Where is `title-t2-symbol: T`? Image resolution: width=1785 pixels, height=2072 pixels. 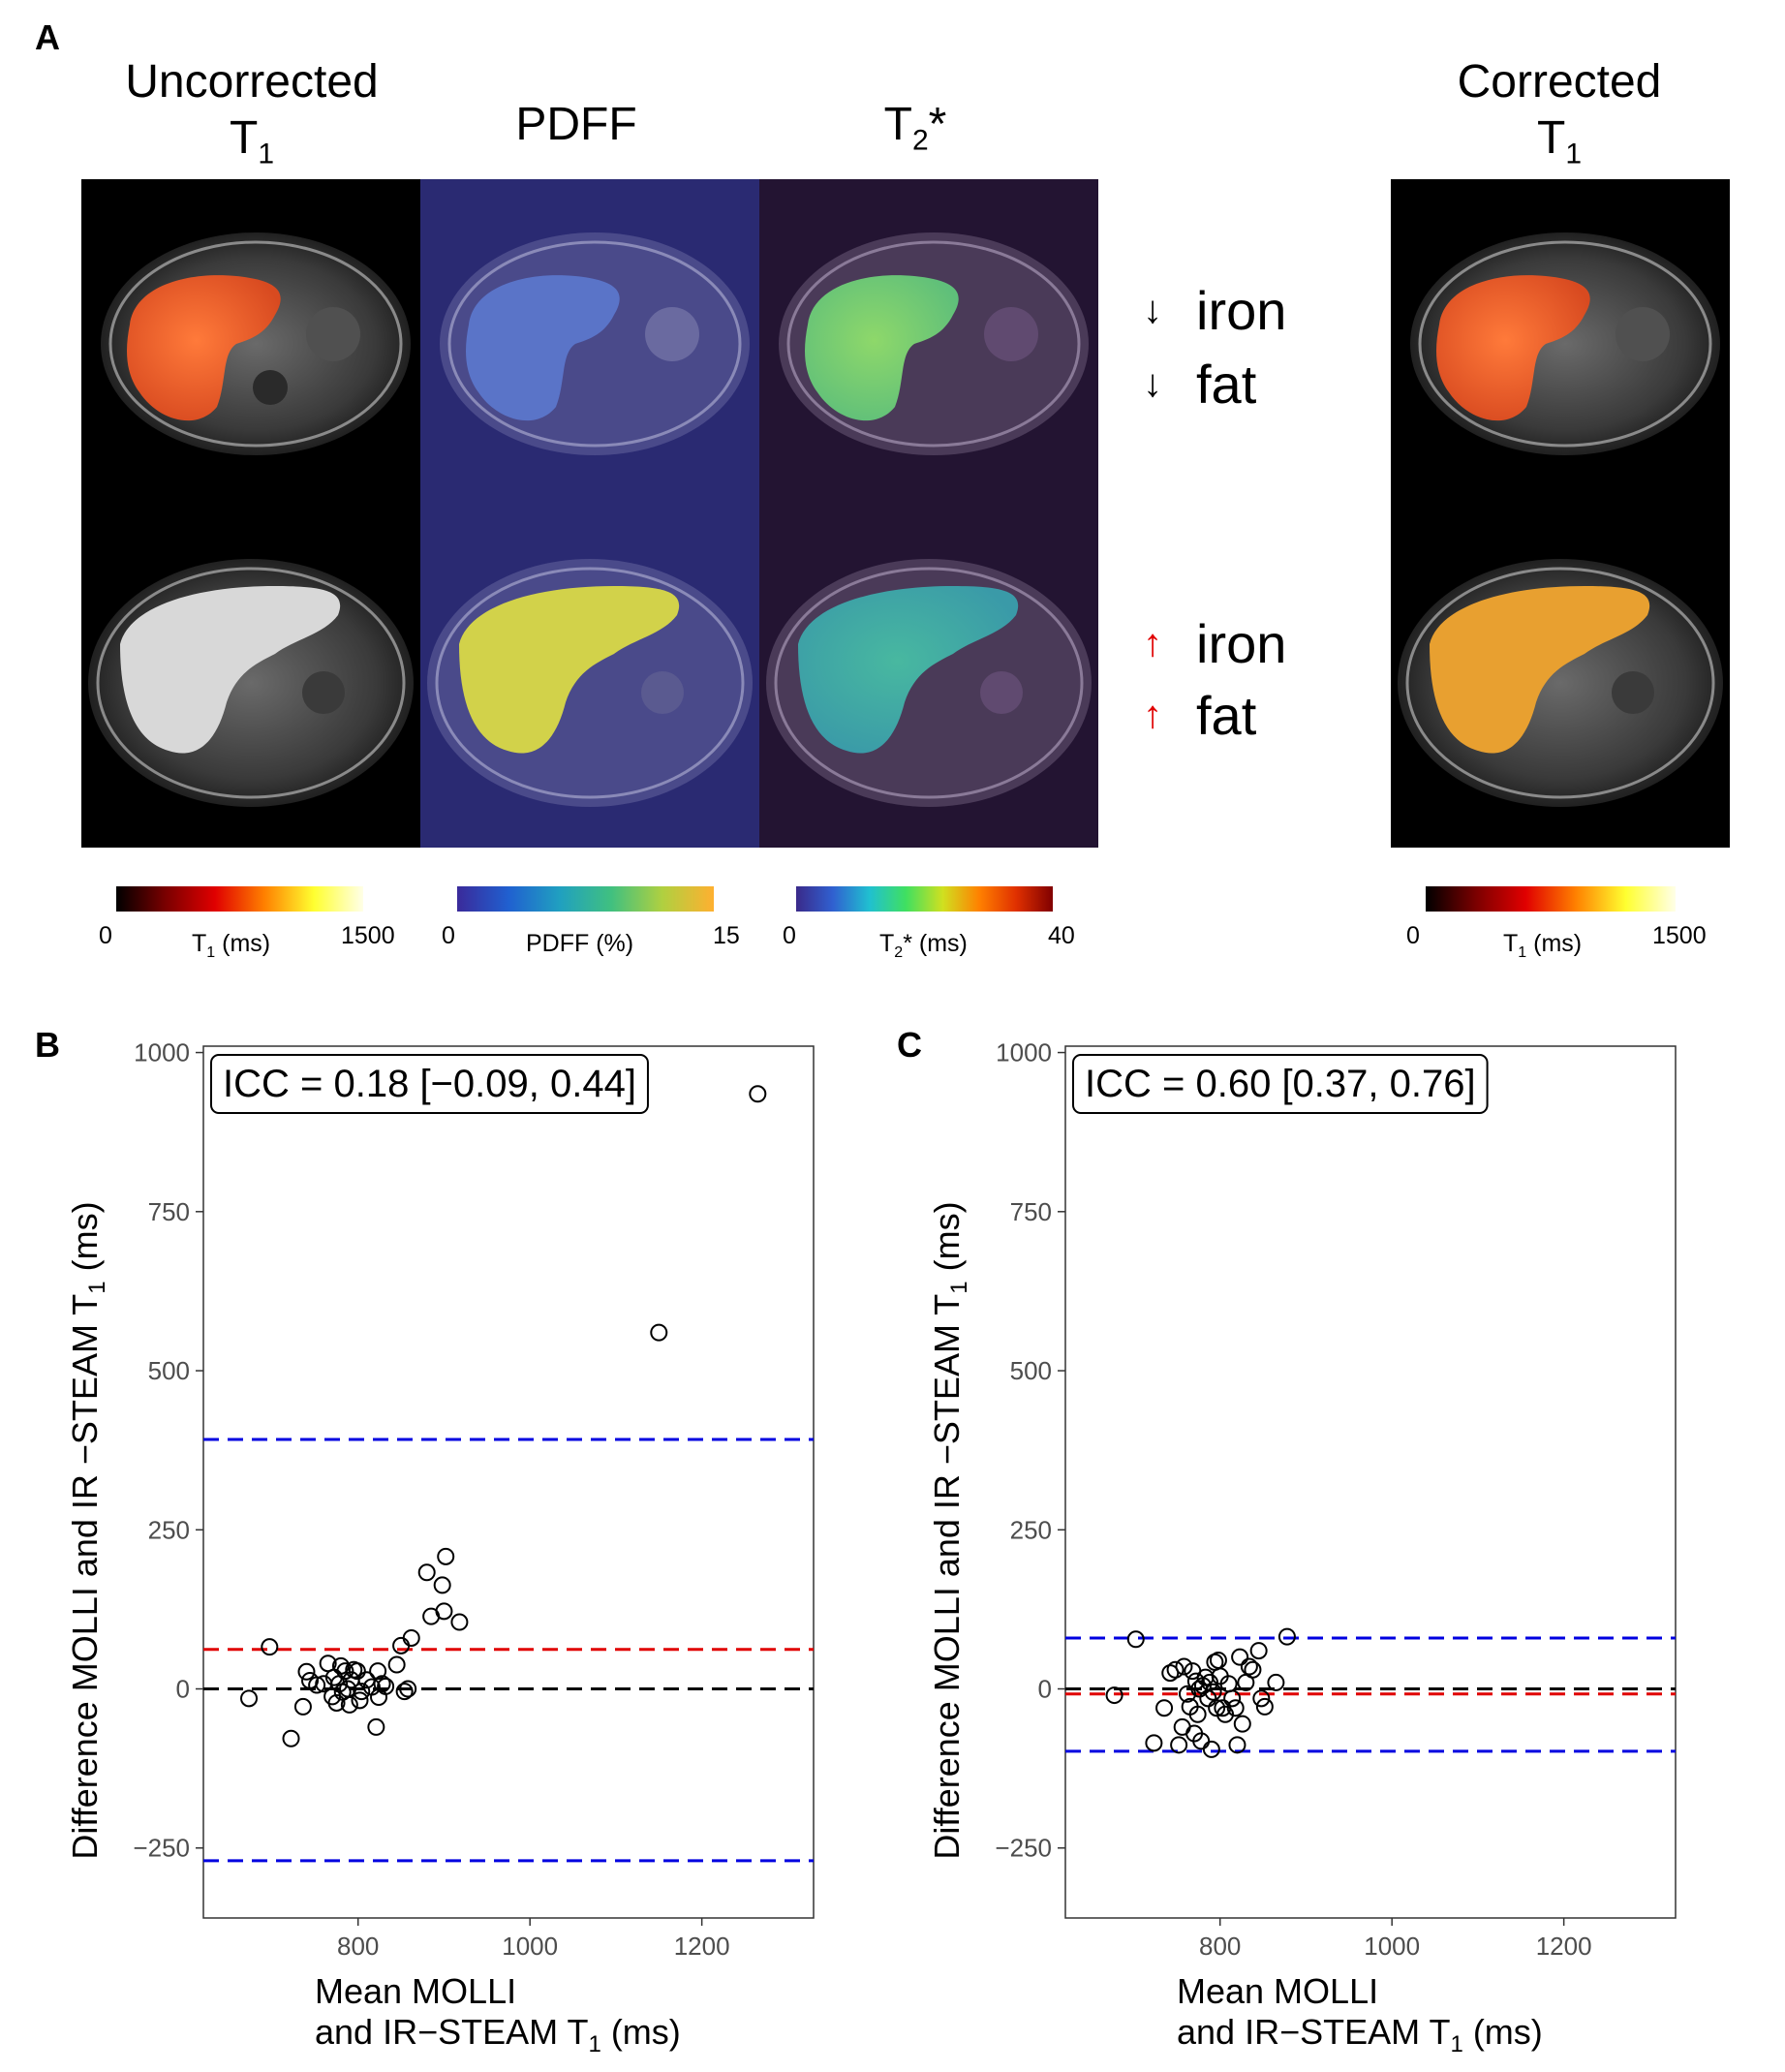 title-t2-symbol: T is located at coordinates (898, 124).